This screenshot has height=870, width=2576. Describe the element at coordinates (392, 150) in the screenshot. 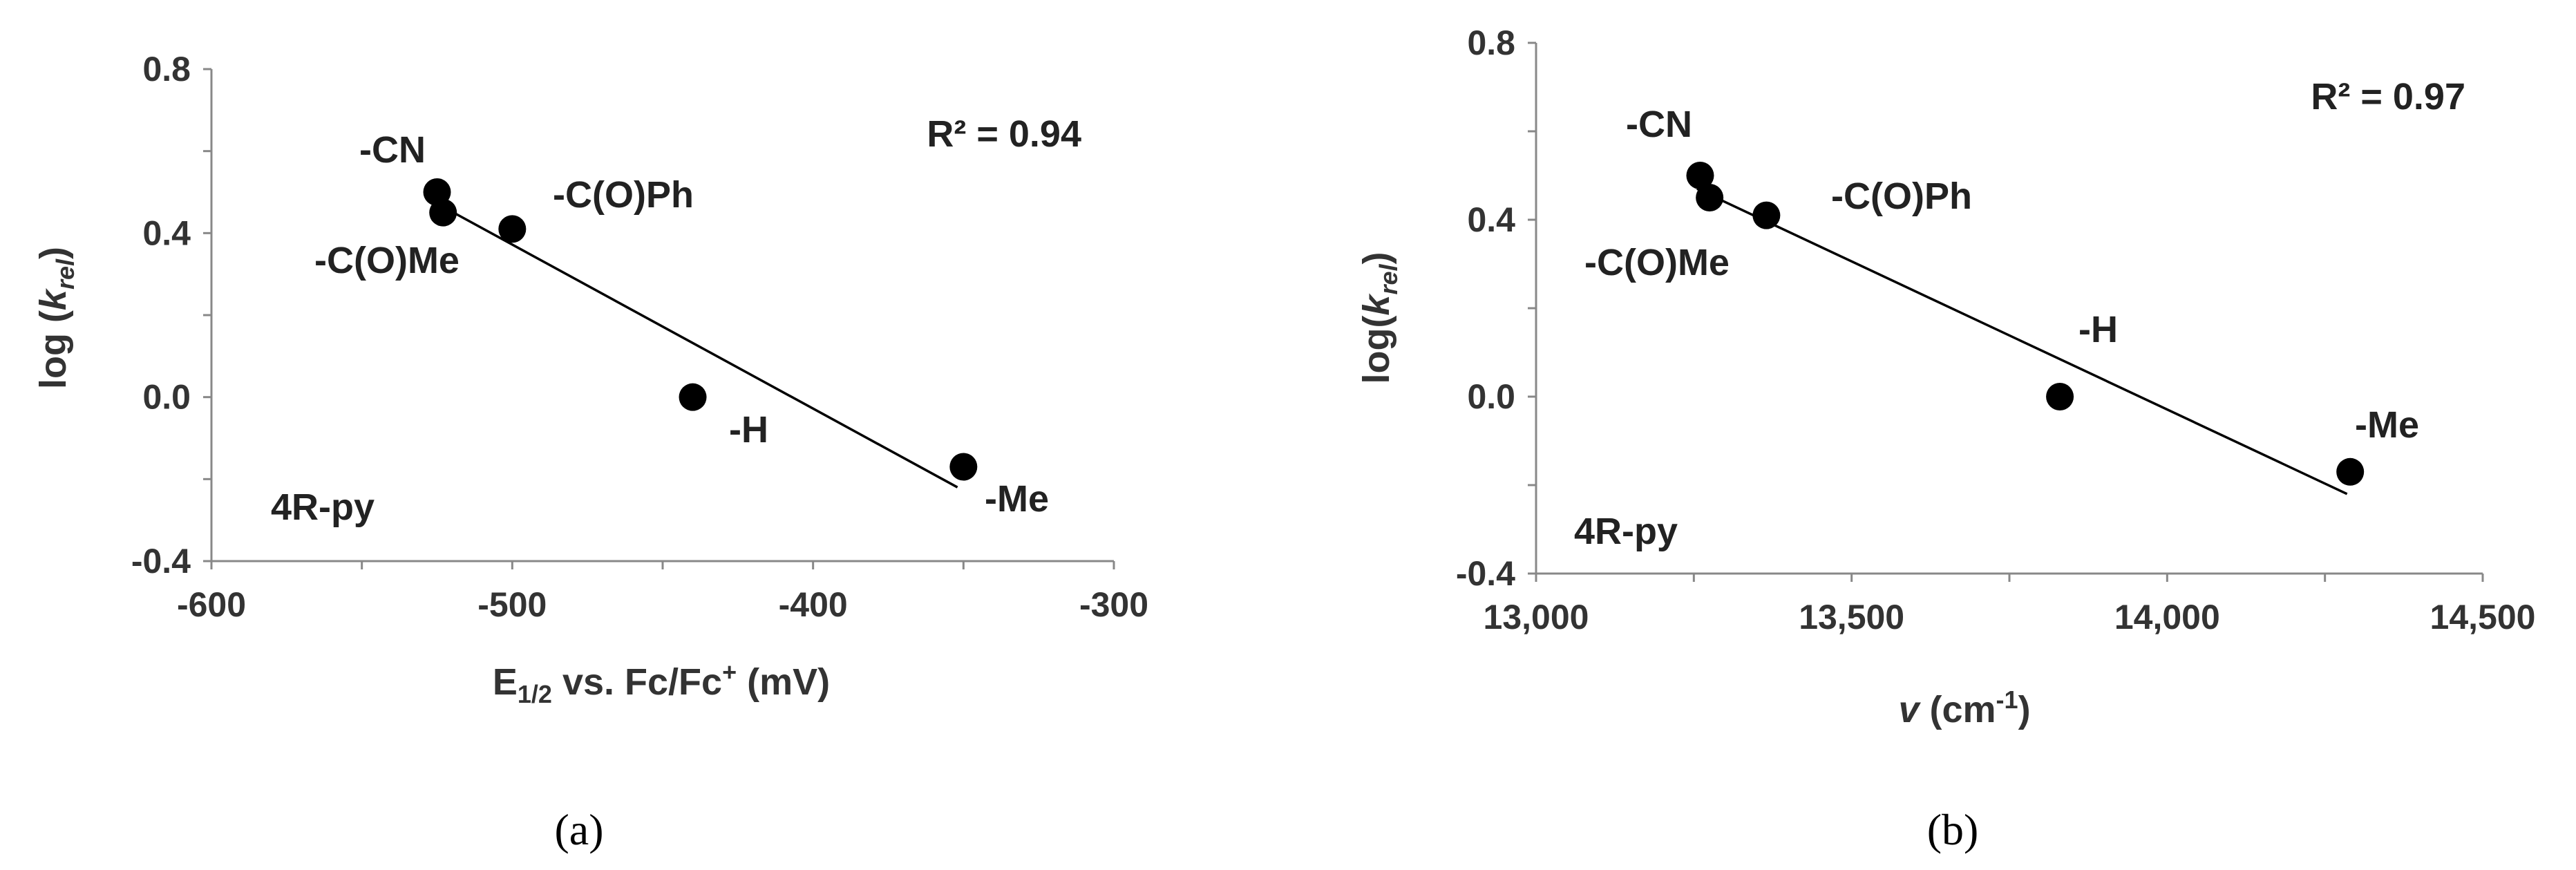

I see `chart-a-label-cn: -CN` at that location.